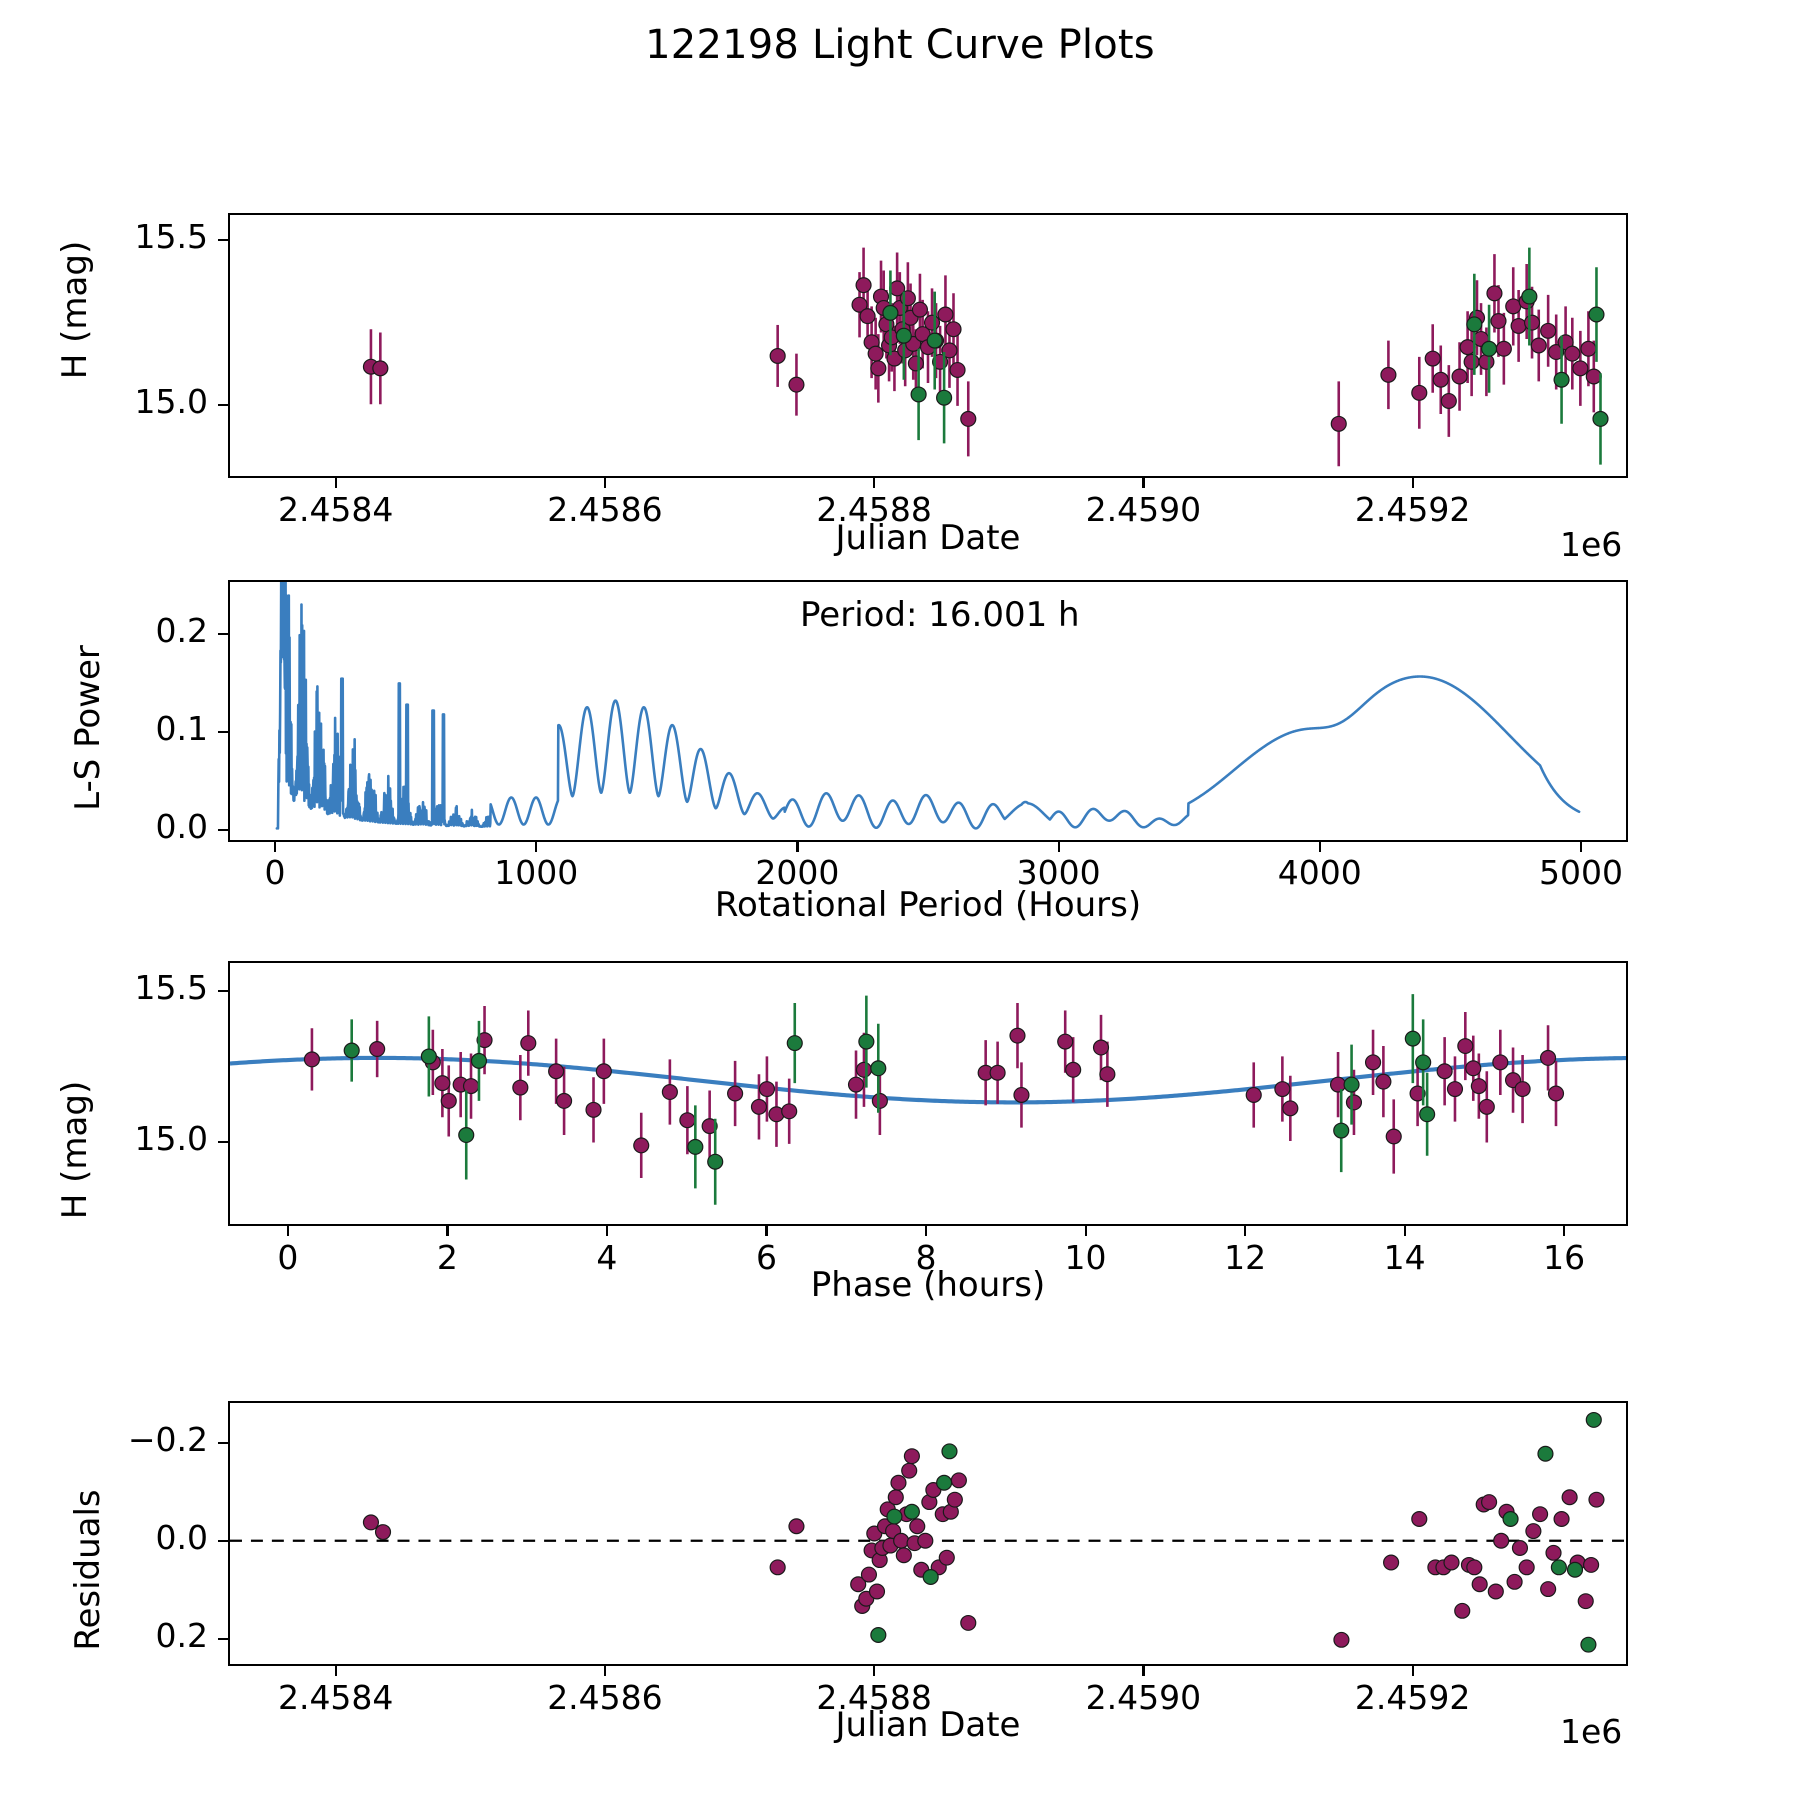  I want to click on plot-area-phase-folded, so click(928, 1093).